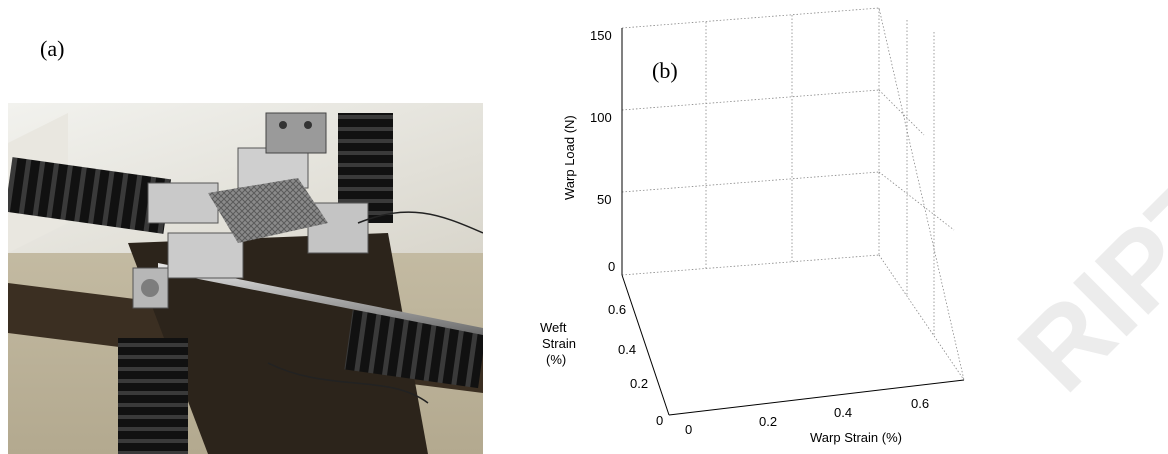 The width and height of the screenshot is (1168, 454). What do you see at coordinates (601, 35) in the screenshot?
I see `svg-text: 150` at bounding box center [601, 35].